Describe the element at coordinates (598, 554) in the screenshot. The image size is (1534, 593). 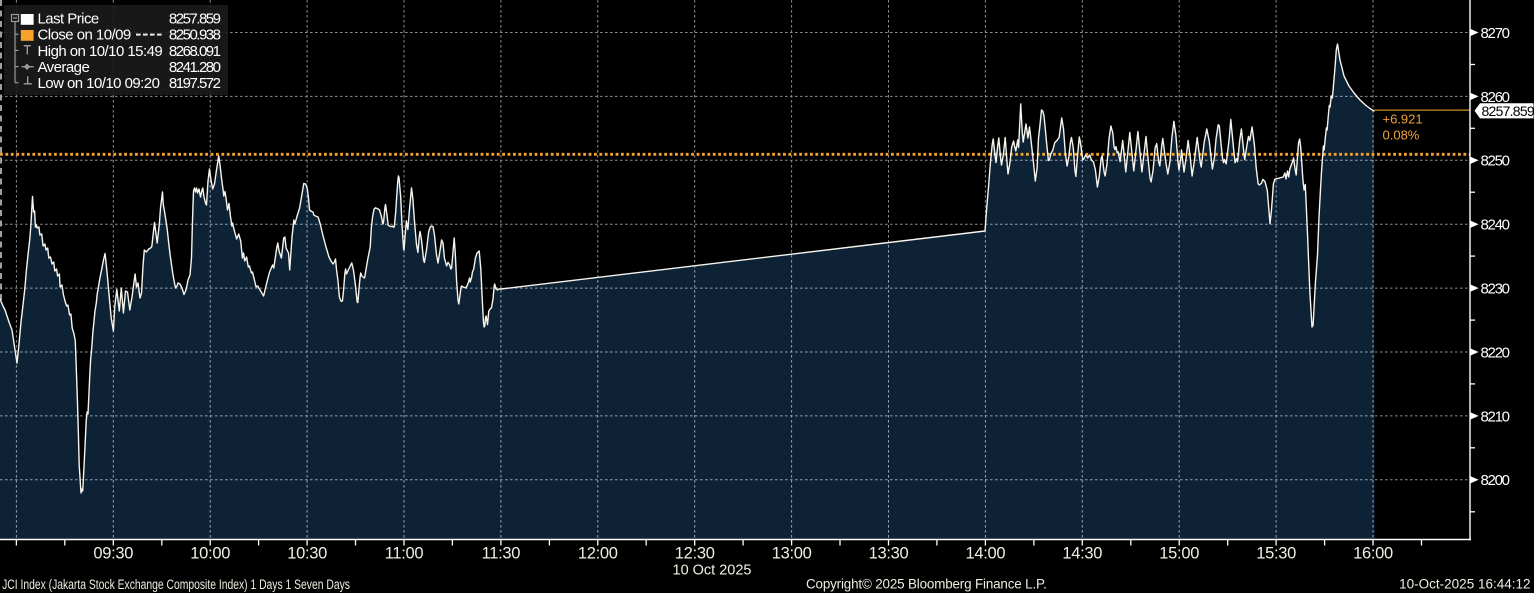
I see `svg-text: 12:00` at that location.